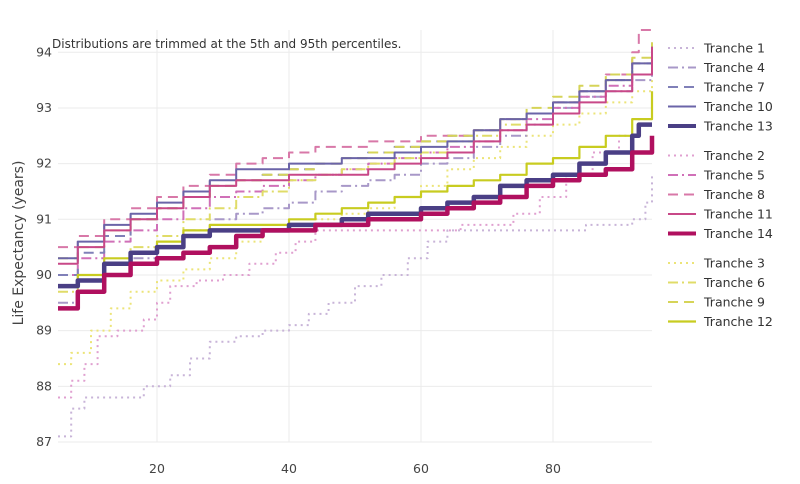 This screenshot has height=484, width=800. What do you see at coordinates (738, 214) in the screenshot?
I see `legend-label-tranche-11: Tranche 11` at bounding box center [738, 214].